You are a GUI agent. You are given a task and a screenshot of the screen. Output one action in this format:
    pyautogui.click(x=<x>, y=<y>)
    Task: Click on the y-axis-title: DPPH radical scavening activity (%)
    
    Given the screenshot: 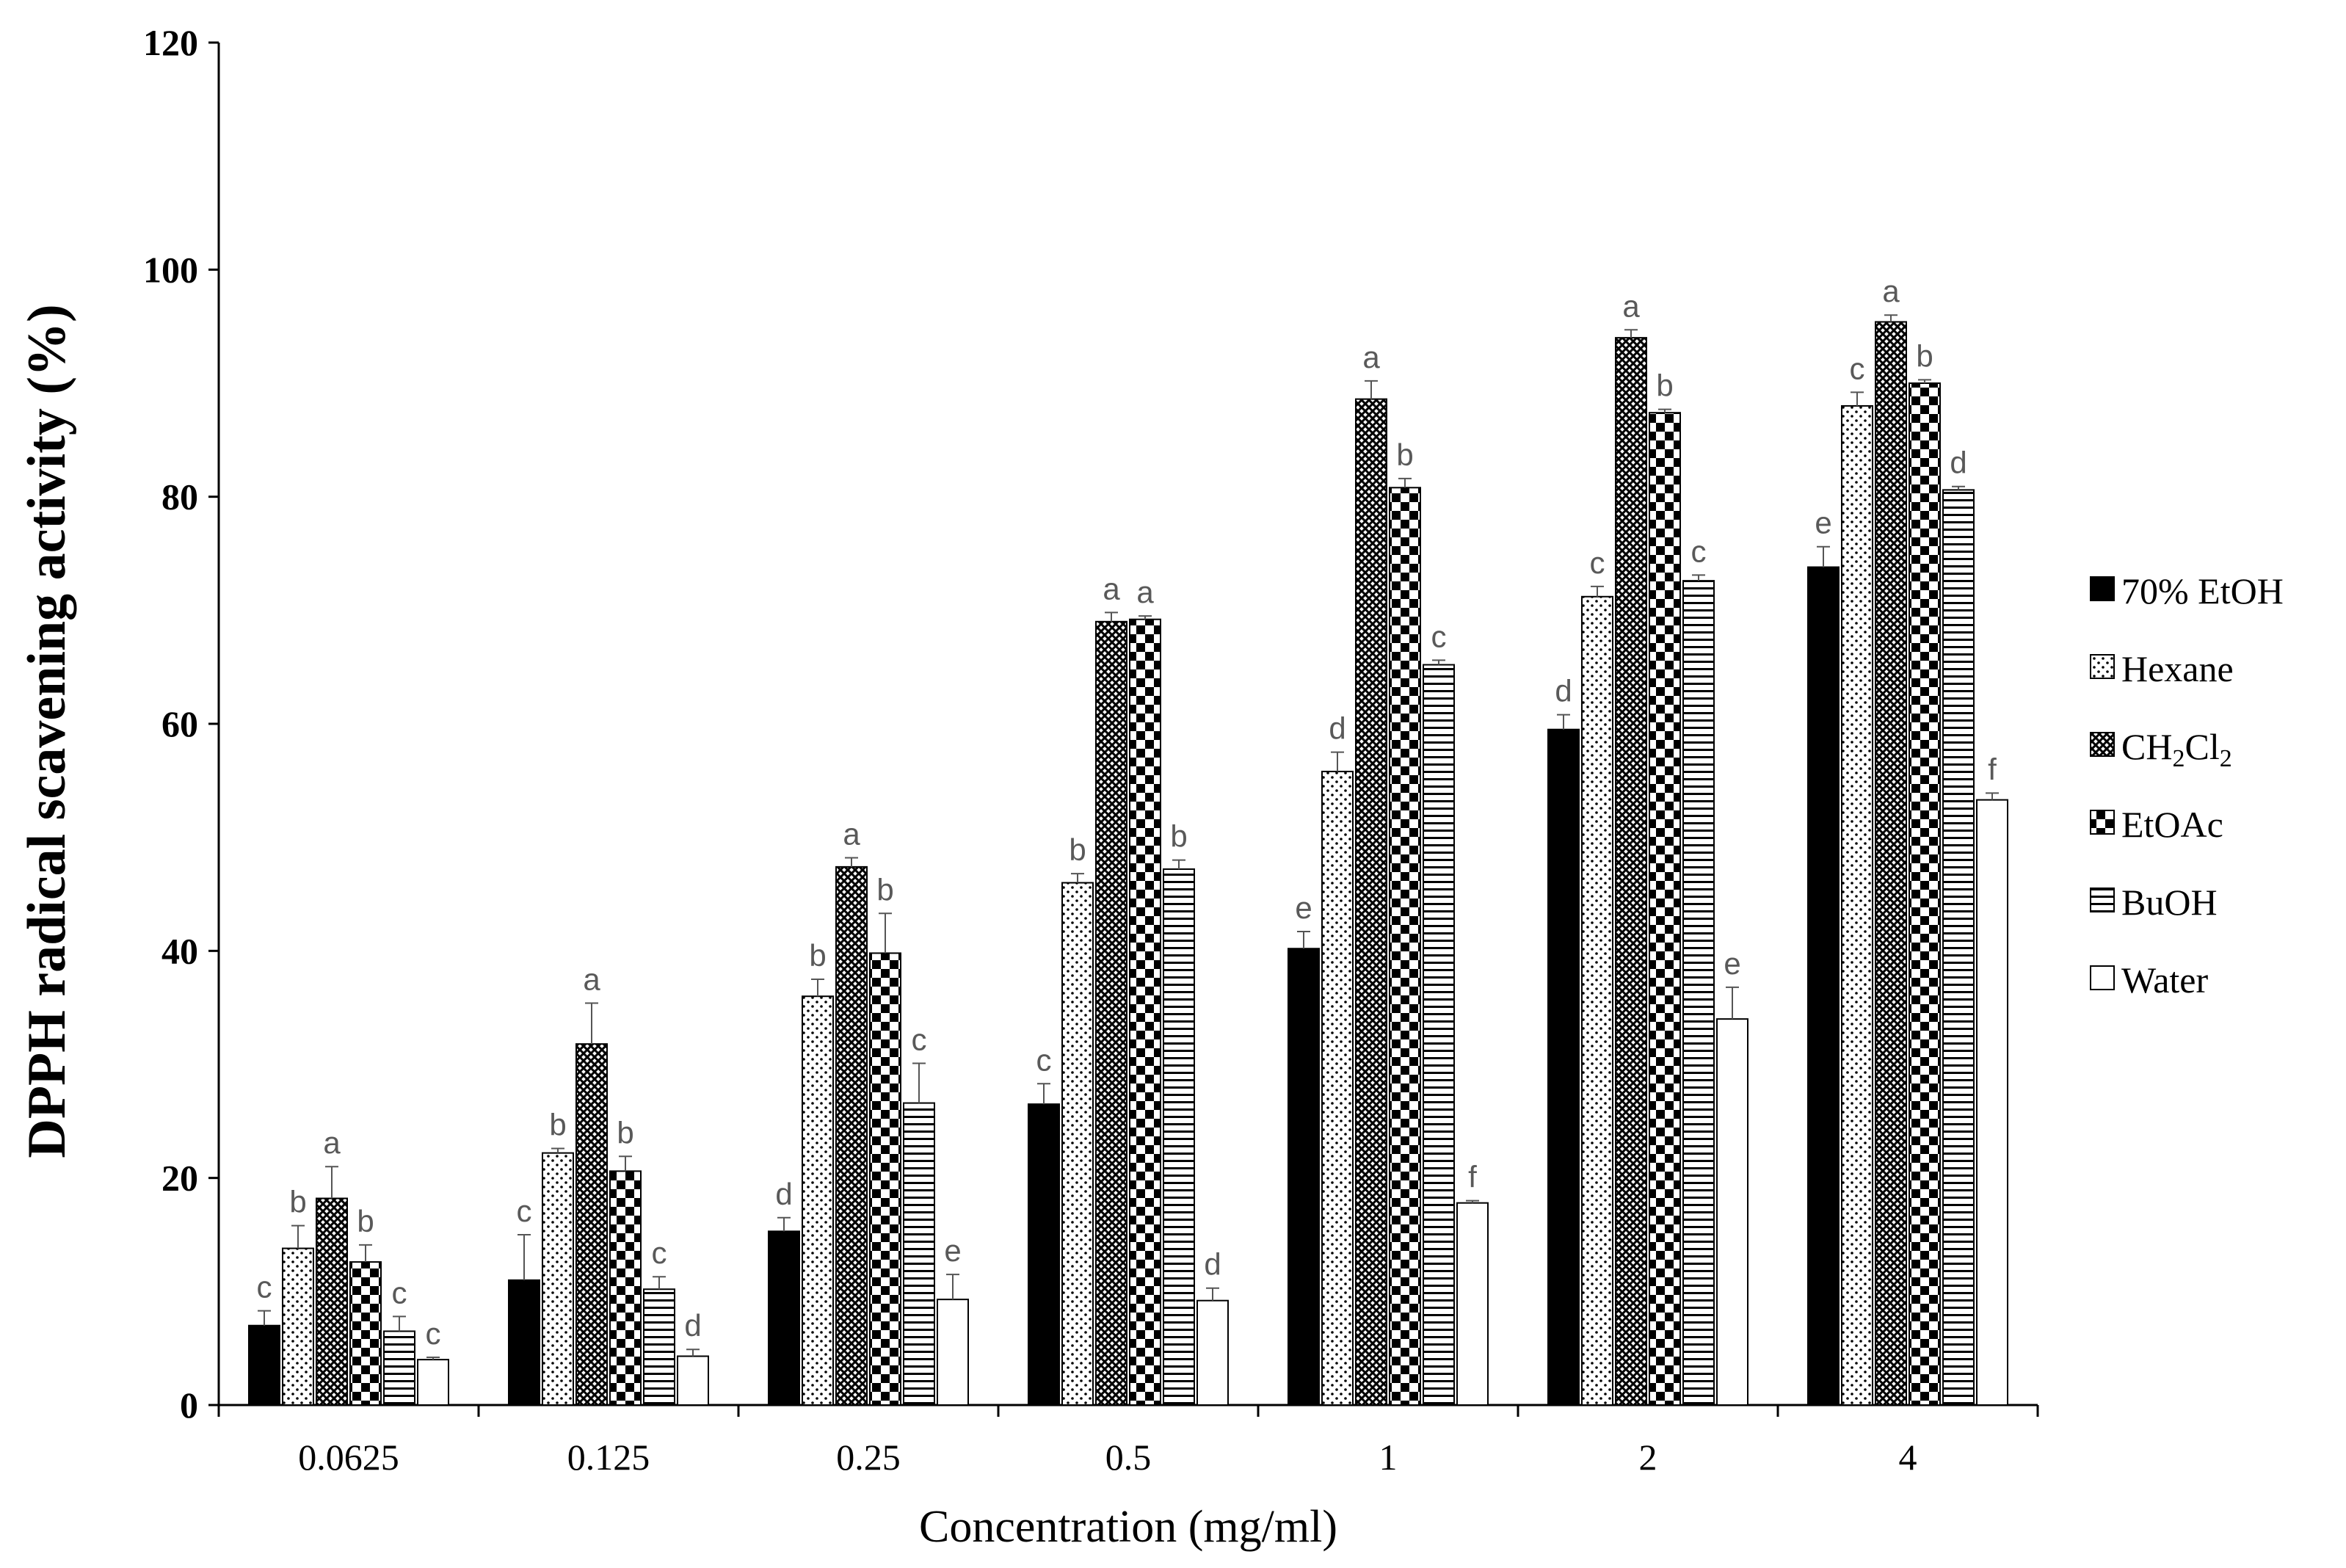 What is the action you would take?
    pyautogui.click(x=47, y=731)
    